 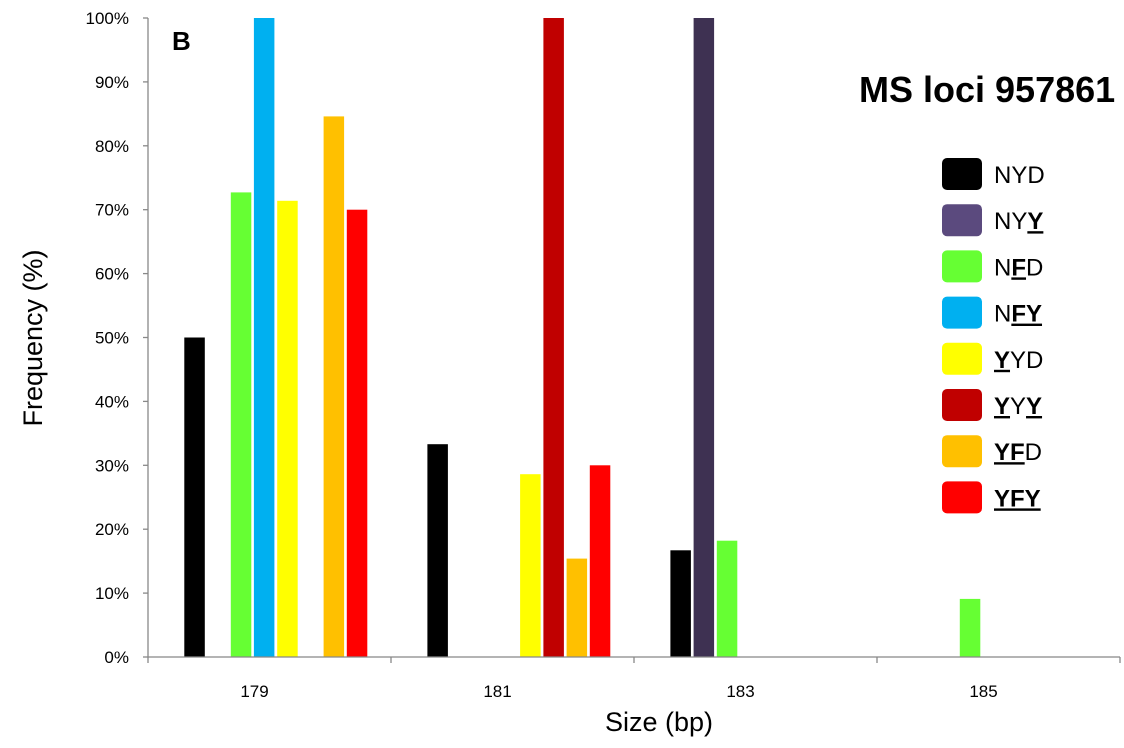 What do you see at coordinates (112, 401) in the screenshot?
I see `y-tick-label: 40%` at bounding box center [112, 401].